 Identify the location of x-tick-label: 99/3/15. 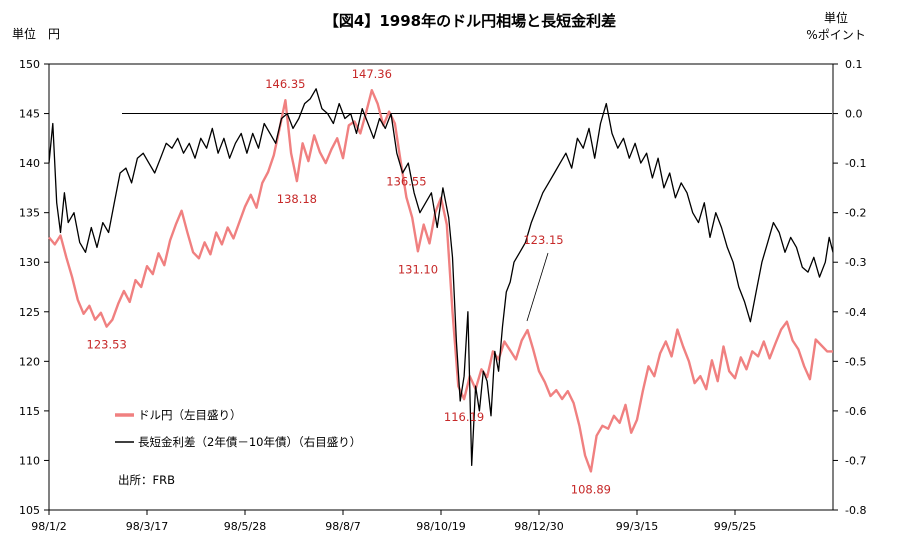
(637, 526).